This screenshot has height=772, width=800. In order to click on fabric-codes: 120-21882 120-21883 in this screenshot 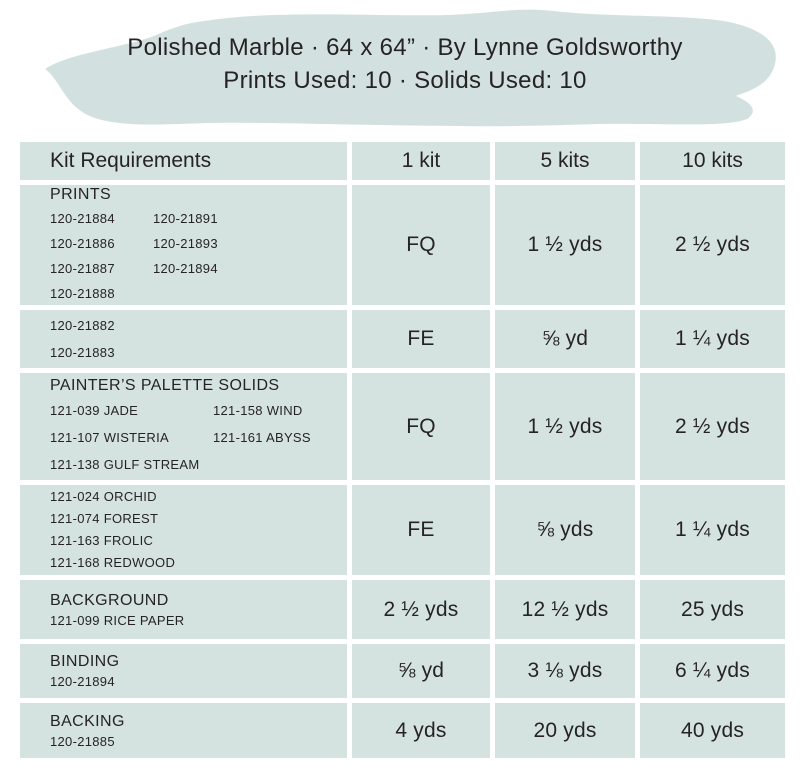, I will do `click(198, 339)`.